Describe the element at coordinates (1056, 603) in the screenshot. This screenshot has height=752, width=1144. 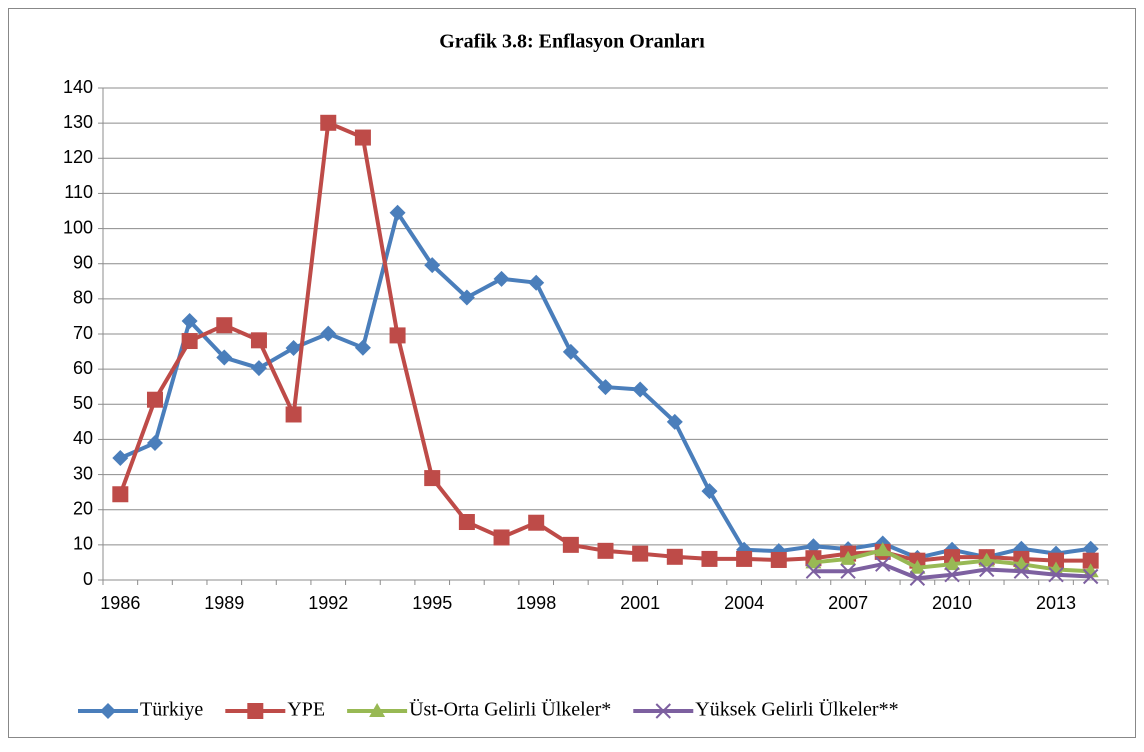
I see `x-tick-label: 2013` at that location.